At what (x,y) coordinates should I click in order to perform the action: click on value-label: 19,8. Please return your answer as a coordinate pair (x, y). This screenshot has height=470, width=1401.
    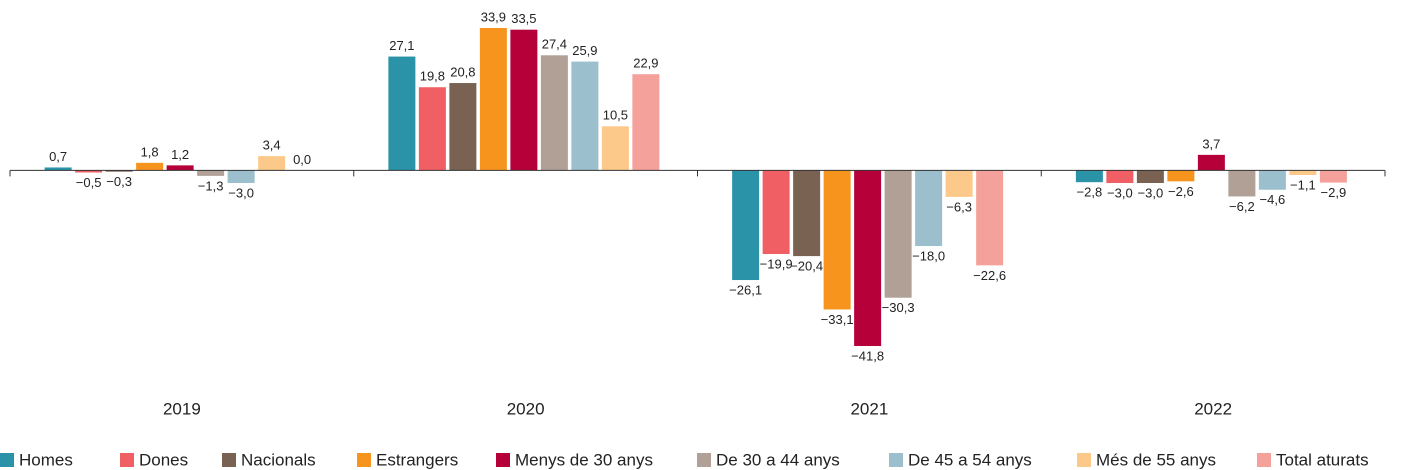
    Looking at the image, I should click on (432, 76).